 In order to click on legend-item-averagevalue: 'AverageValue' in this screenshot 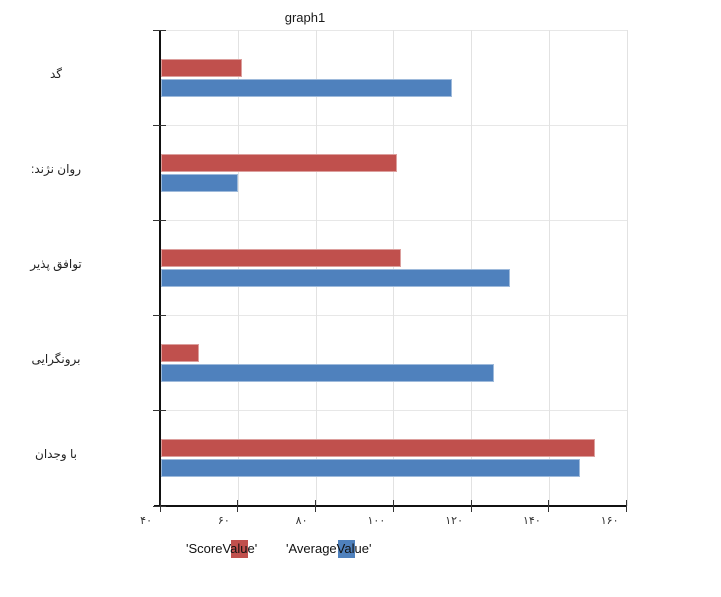, I will do `click(328, 549)`.